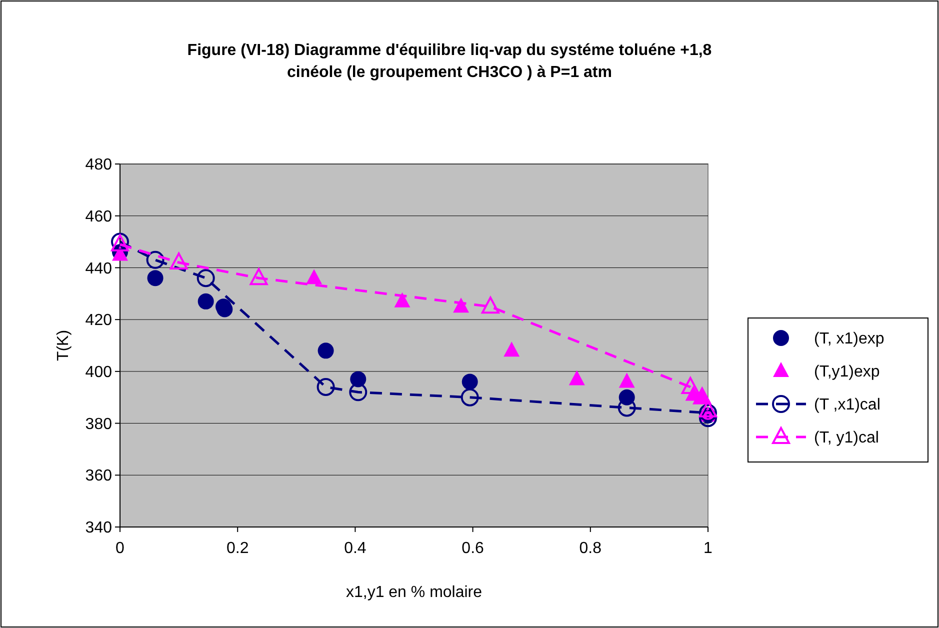 This screenshot has height=628, width=939. I want to click on legend-label: (T ,x1)cal, so click(847, 405).